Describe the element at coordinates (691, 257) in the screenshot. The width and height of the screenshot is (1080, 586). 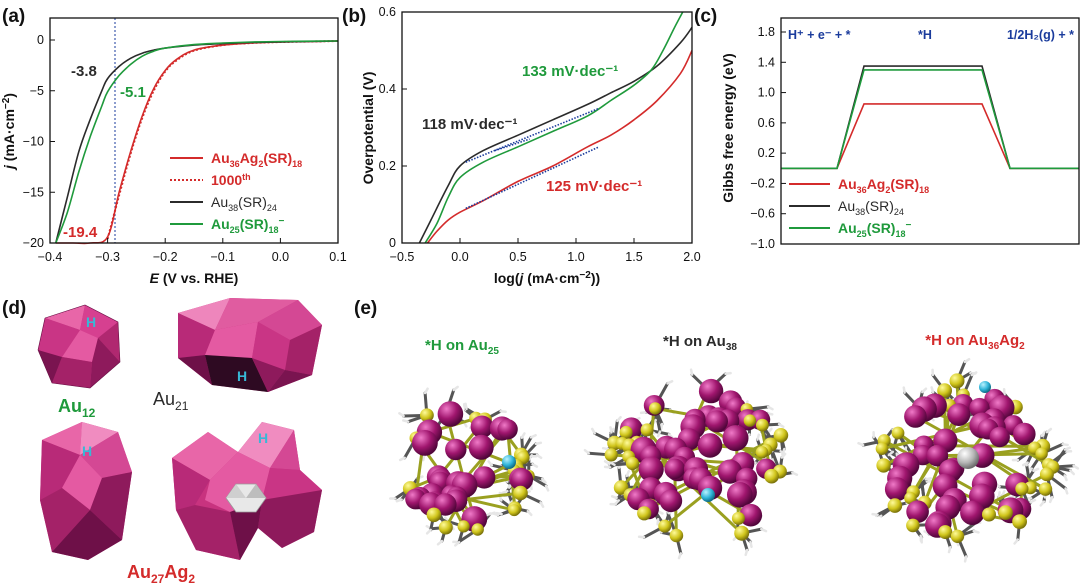
I see `chart-b-xtick-label: 2.0` at that location.